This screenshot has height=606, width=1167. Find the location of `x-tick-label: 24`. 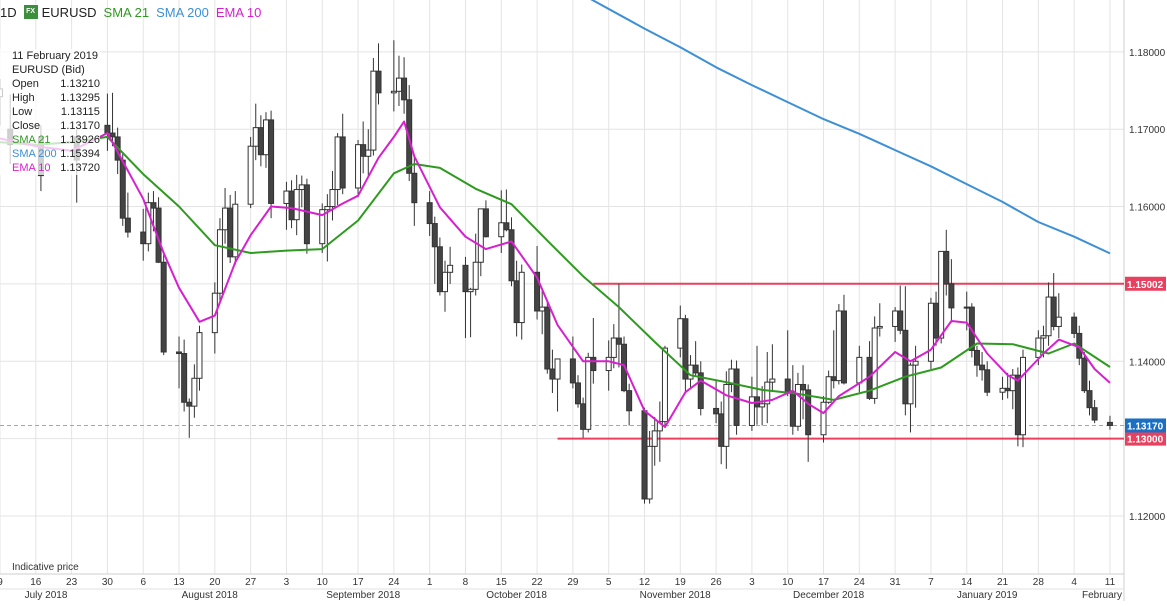

x-tick-label: 24 is located at coordinates (860, 582).